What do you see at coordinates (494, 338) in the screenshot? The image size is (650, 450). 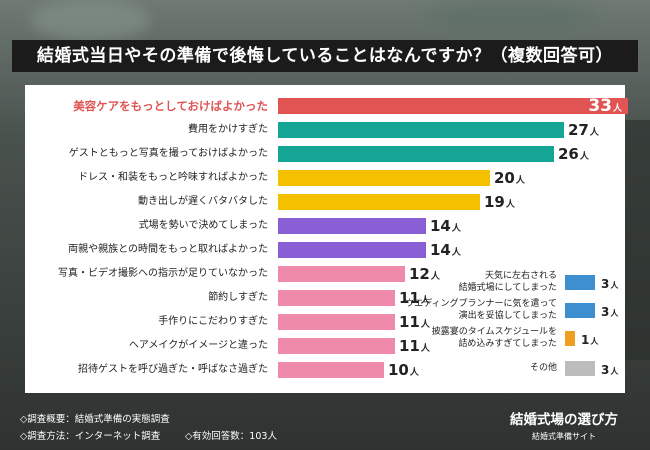 I see `side-bar-label: 披露宴のタイムスケジュールを 詰め込みすぎてしまった` at bounding box center [494, 338].